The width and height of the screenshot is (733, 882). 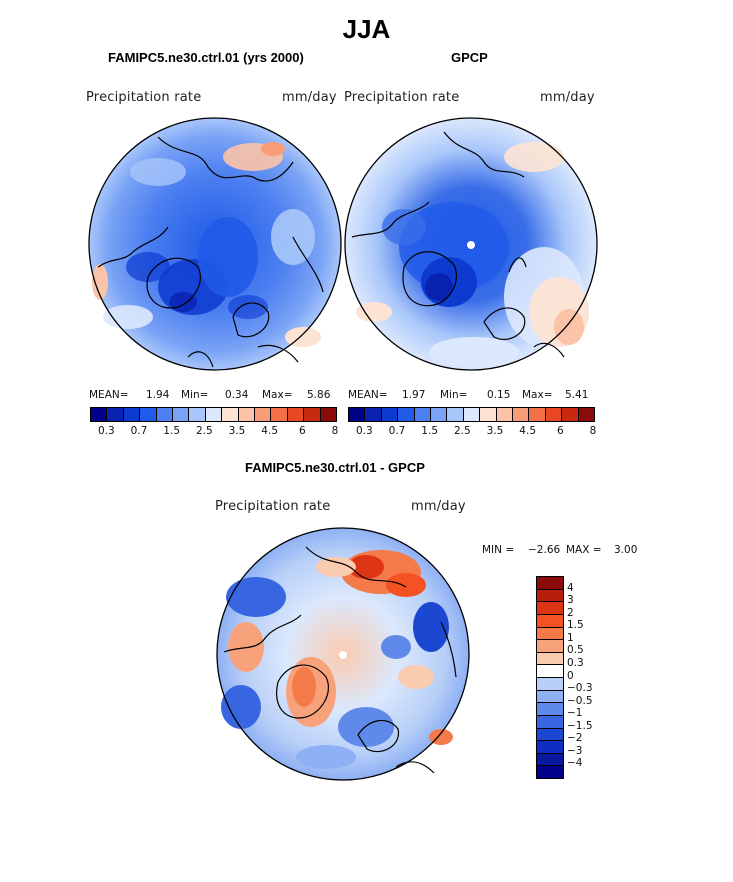 I want to click on panel2-field-label: Precipitation rate, so click(x=402, y=97).